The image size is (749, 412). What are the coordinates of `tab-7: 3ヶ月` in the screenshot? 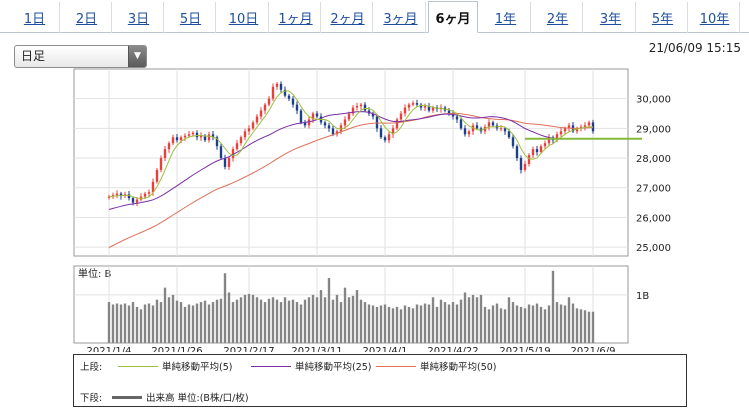 It's located at (401, 17).